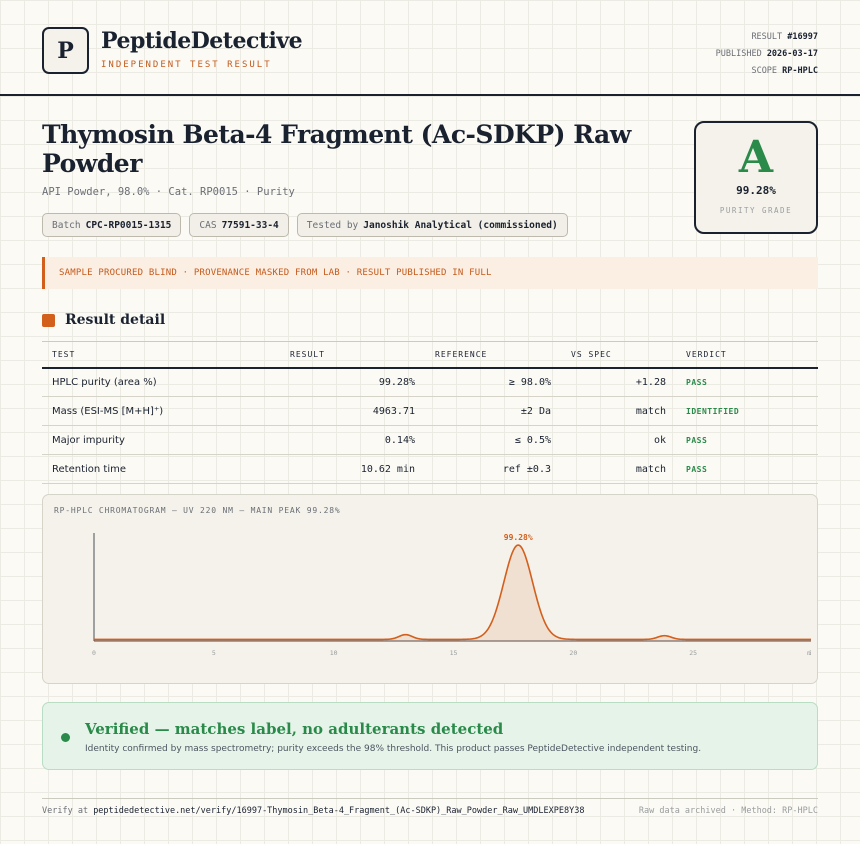 This screenshot has width=860, height=844. What do you see at coordinates (518, 537) in the screenshot?
I see `peak-label: 99.28%` at bounding box center [518, 537].